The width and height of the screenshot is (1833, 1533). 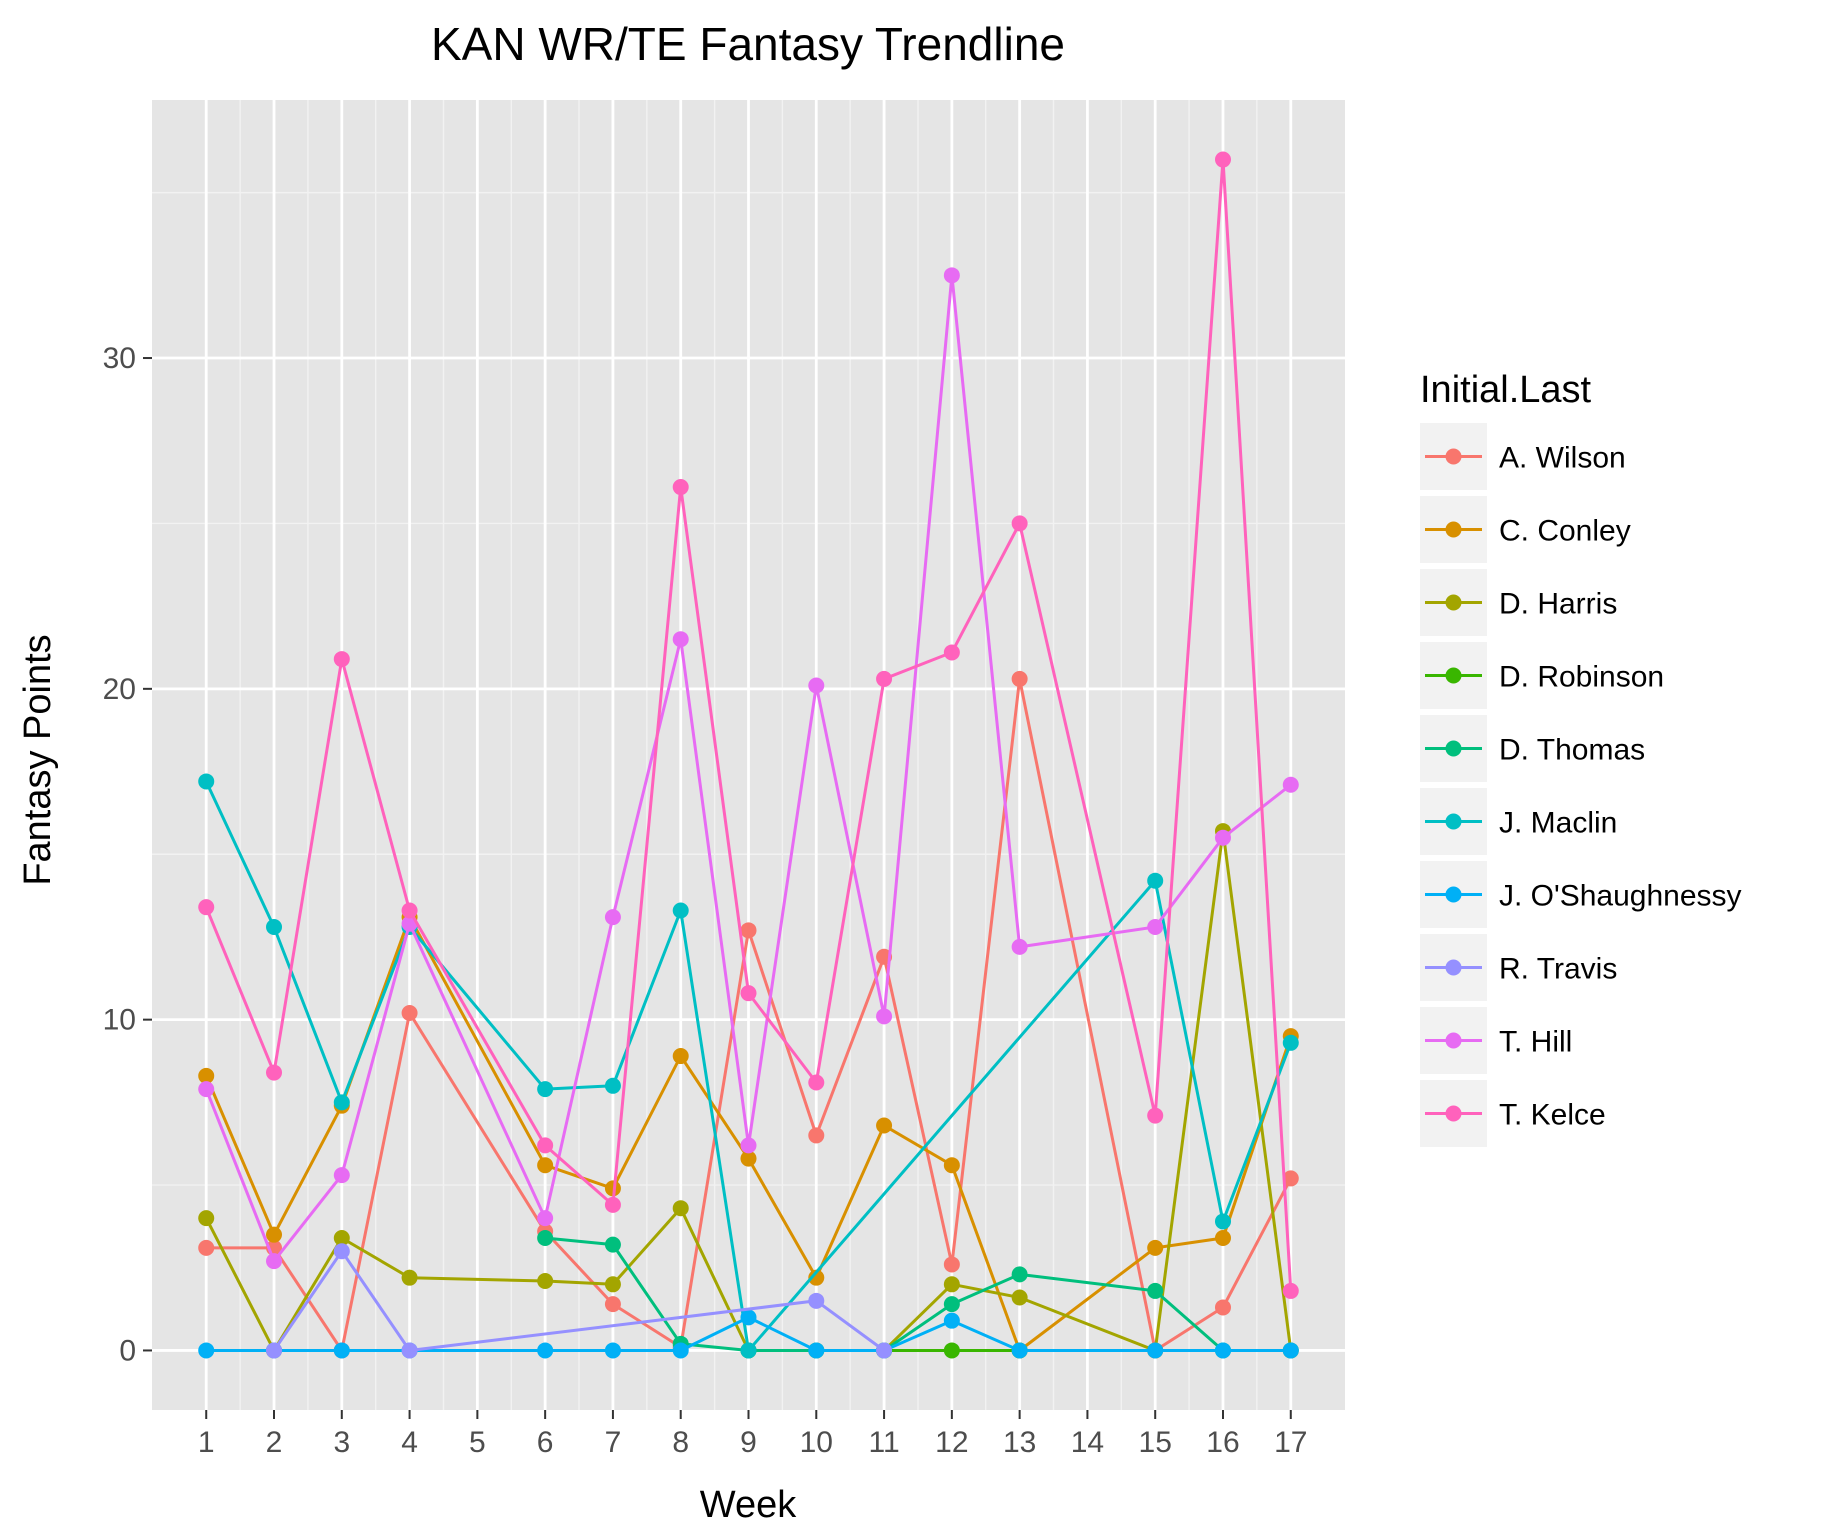 I want to click on y-tick-label: 10, so click(x=119, y=1020).